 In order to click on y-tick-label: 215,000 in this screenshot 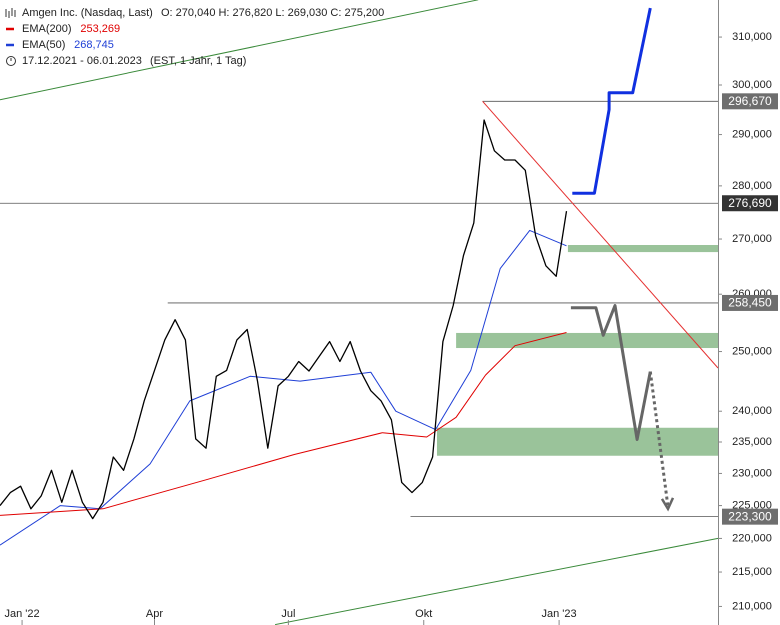, I will do `click(752, 572)`.